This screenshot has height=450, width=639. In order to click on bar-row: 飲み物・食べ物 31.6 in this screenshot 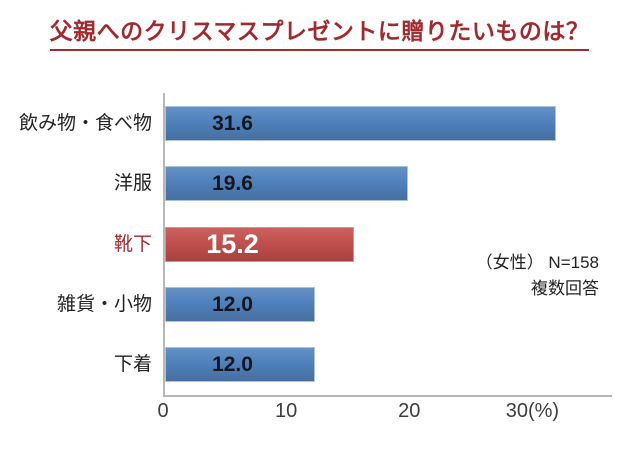, I will do `click(315, 123)`.